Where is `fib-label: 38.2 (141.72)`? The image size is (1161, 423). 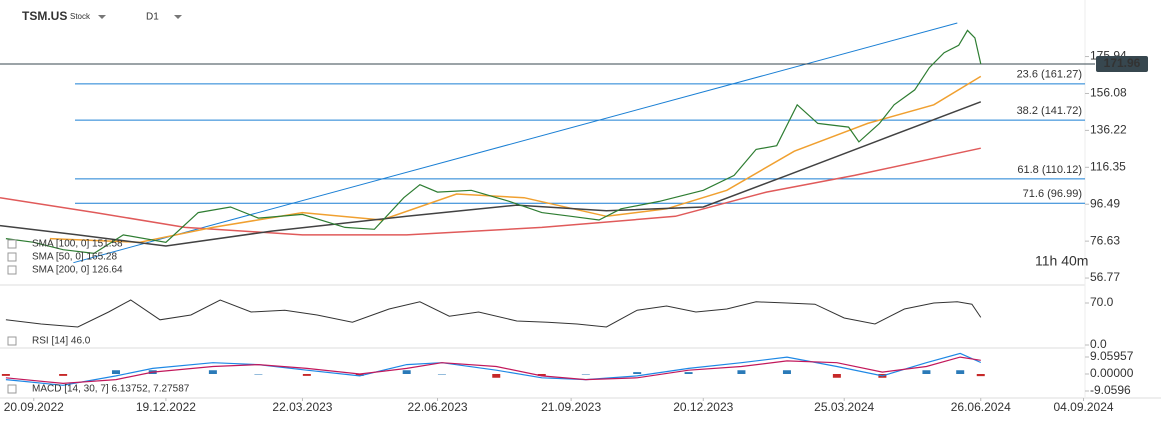
fib-label: 38.2 (141.72) is located at coordinates (1049, 111).